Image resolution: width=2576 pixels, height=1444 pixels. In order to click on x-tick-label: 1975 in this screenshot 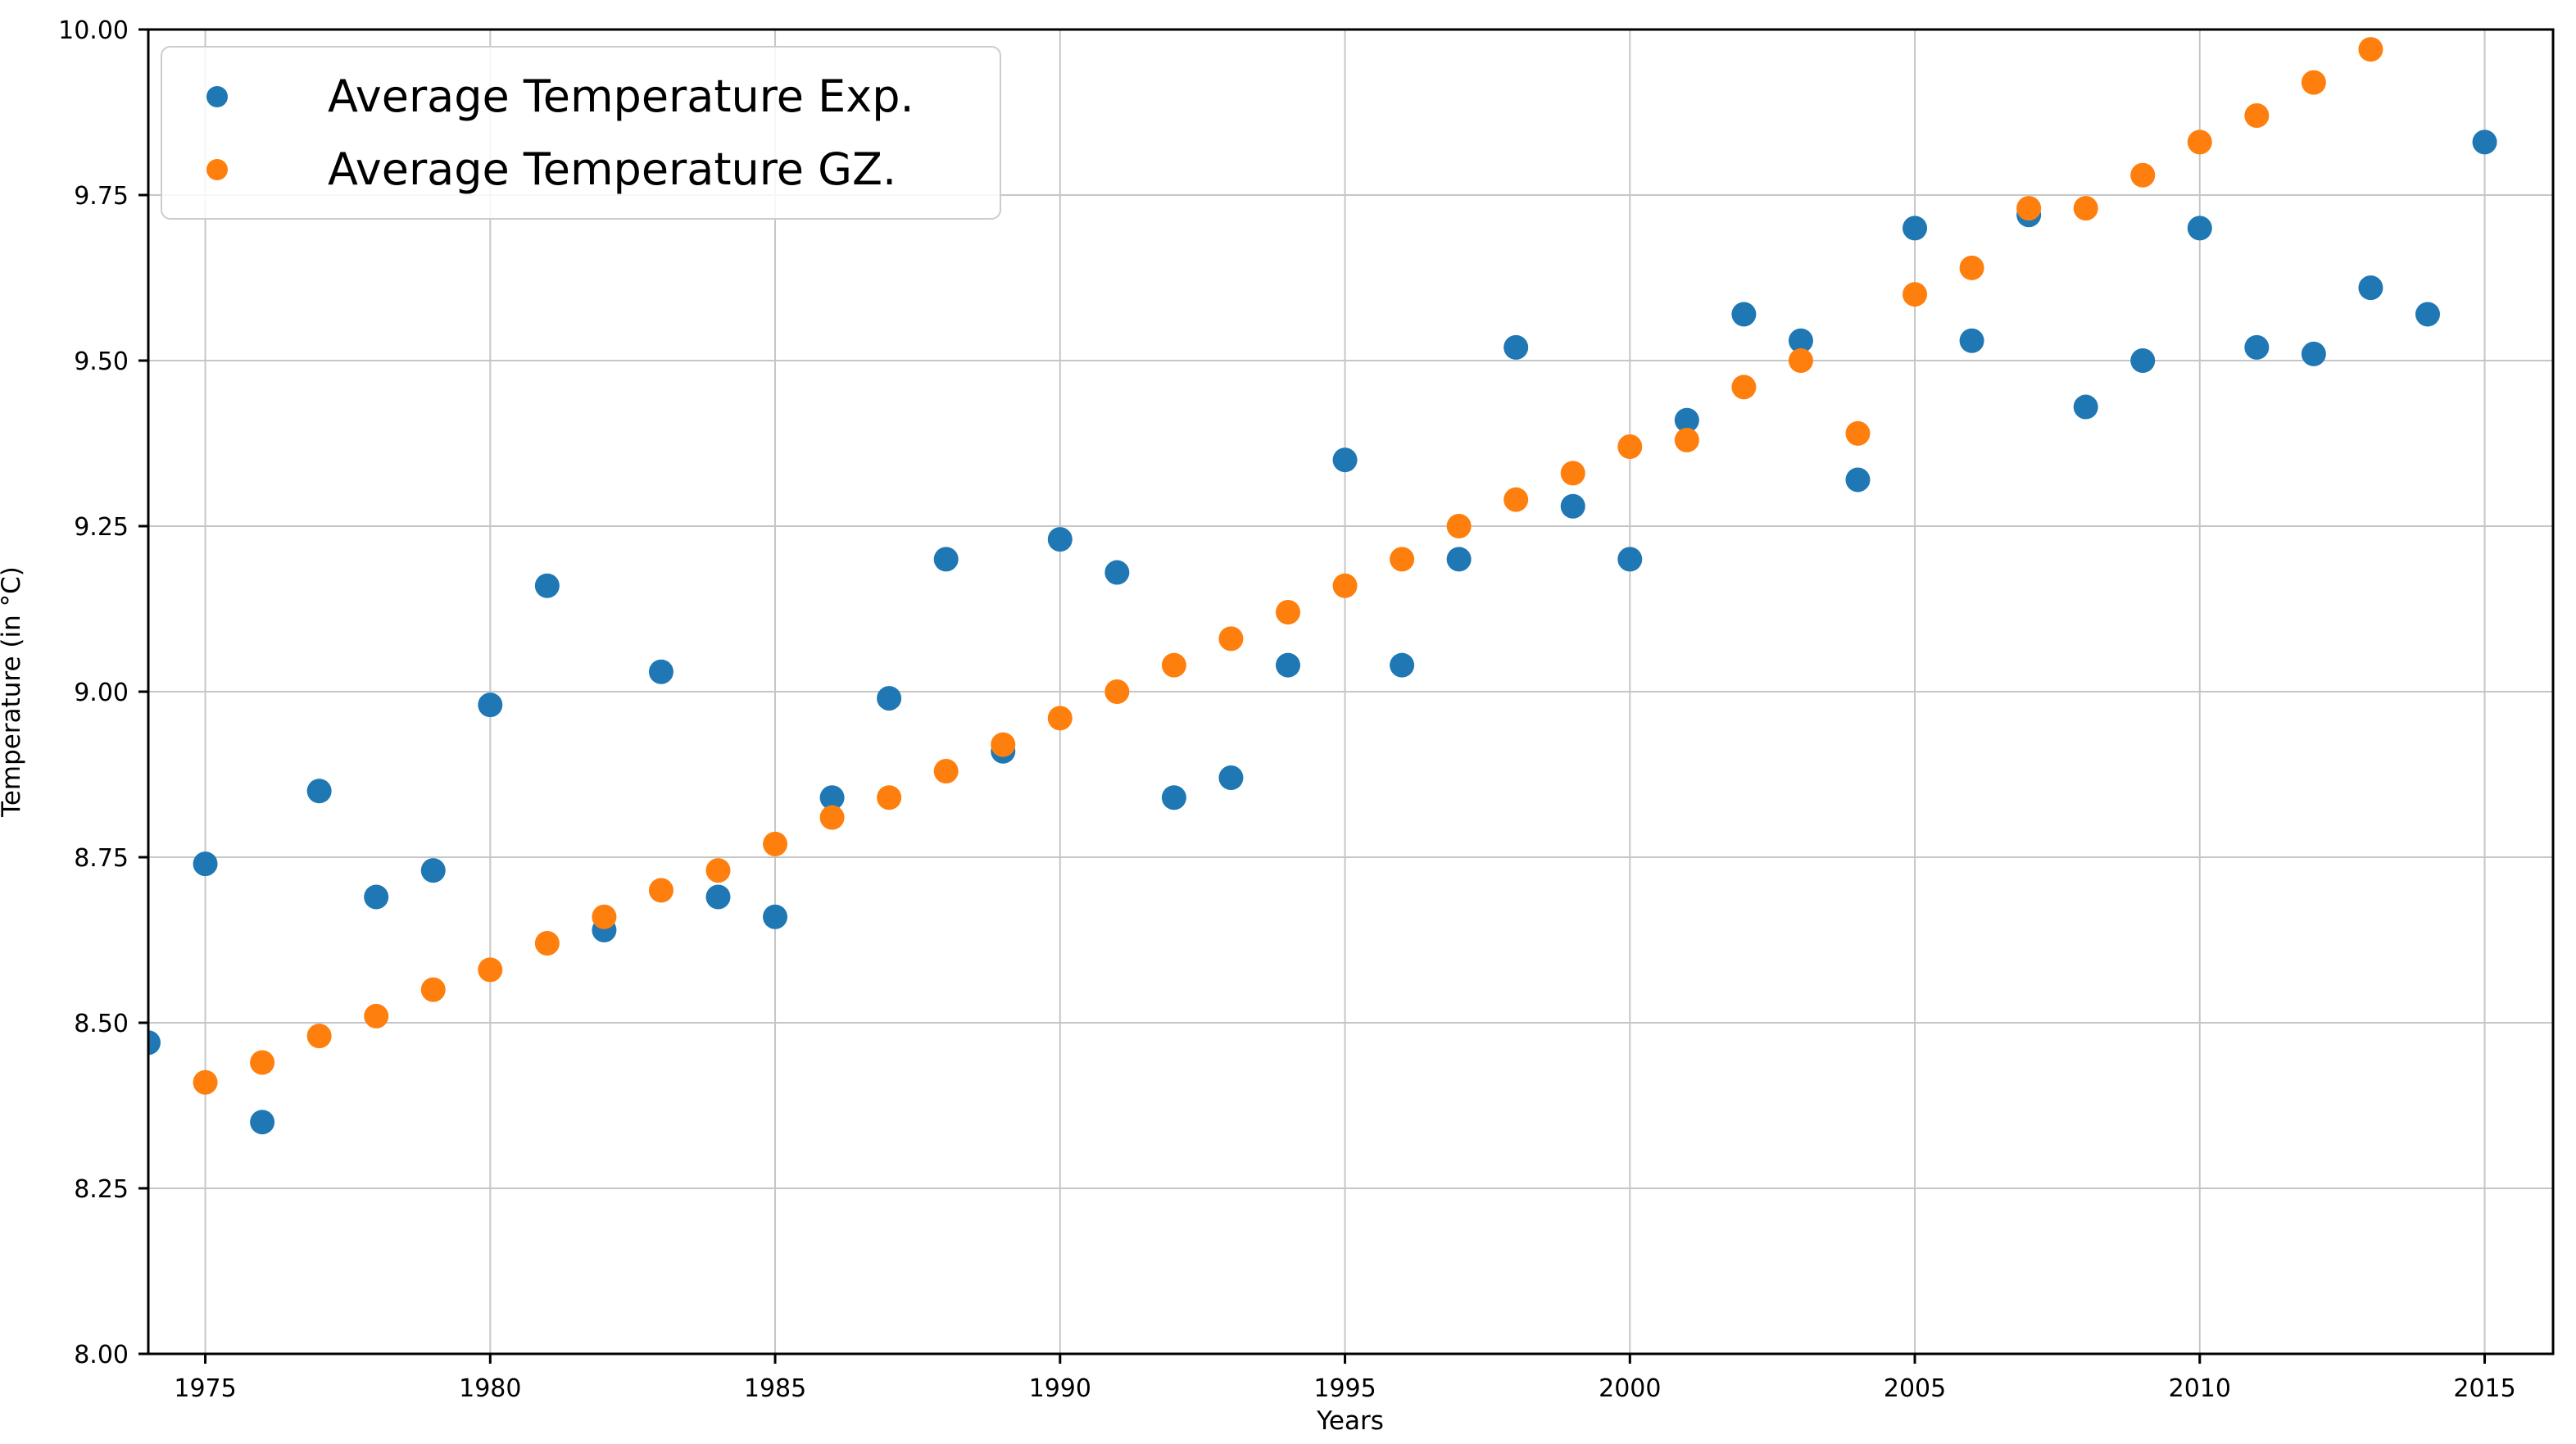, I will do `click(205, 1388)`.